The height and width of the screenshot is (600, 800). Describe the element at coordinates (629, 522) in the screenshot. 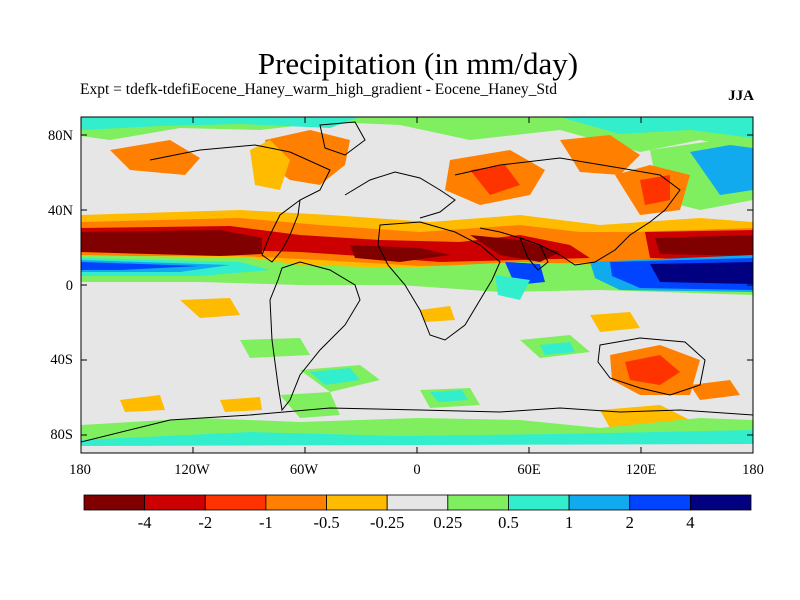

I see `colorbar-label: 2` at that location.